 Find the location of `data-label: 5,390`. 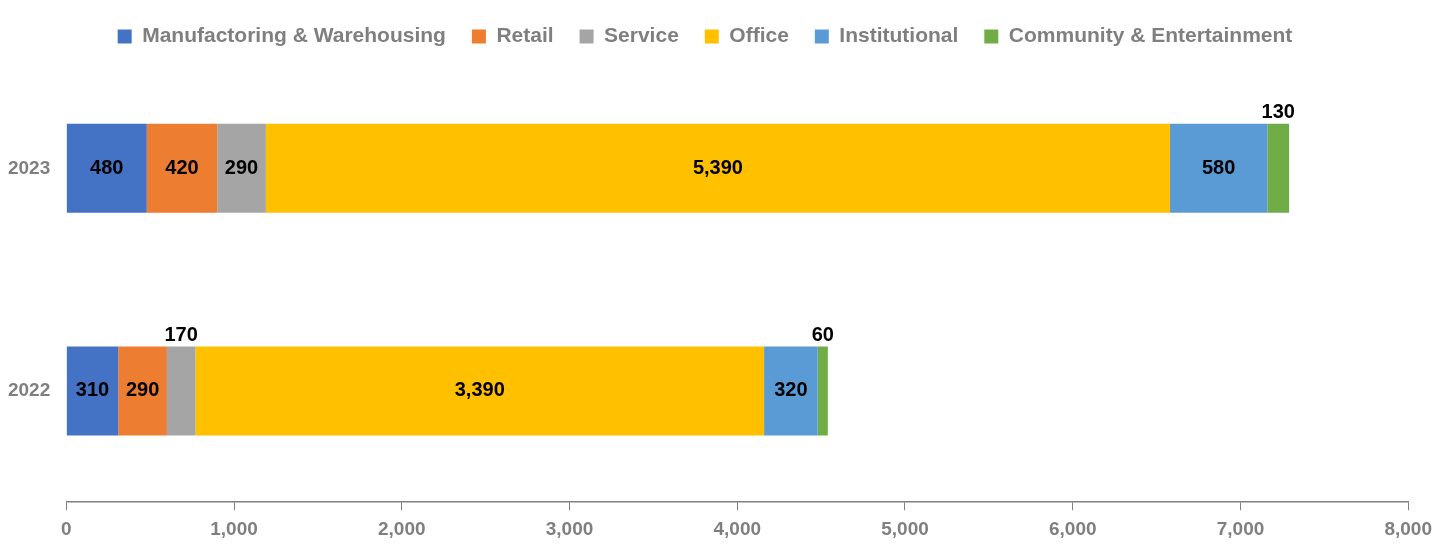

data-label: 5,390 is located at coordinates (717, 166).